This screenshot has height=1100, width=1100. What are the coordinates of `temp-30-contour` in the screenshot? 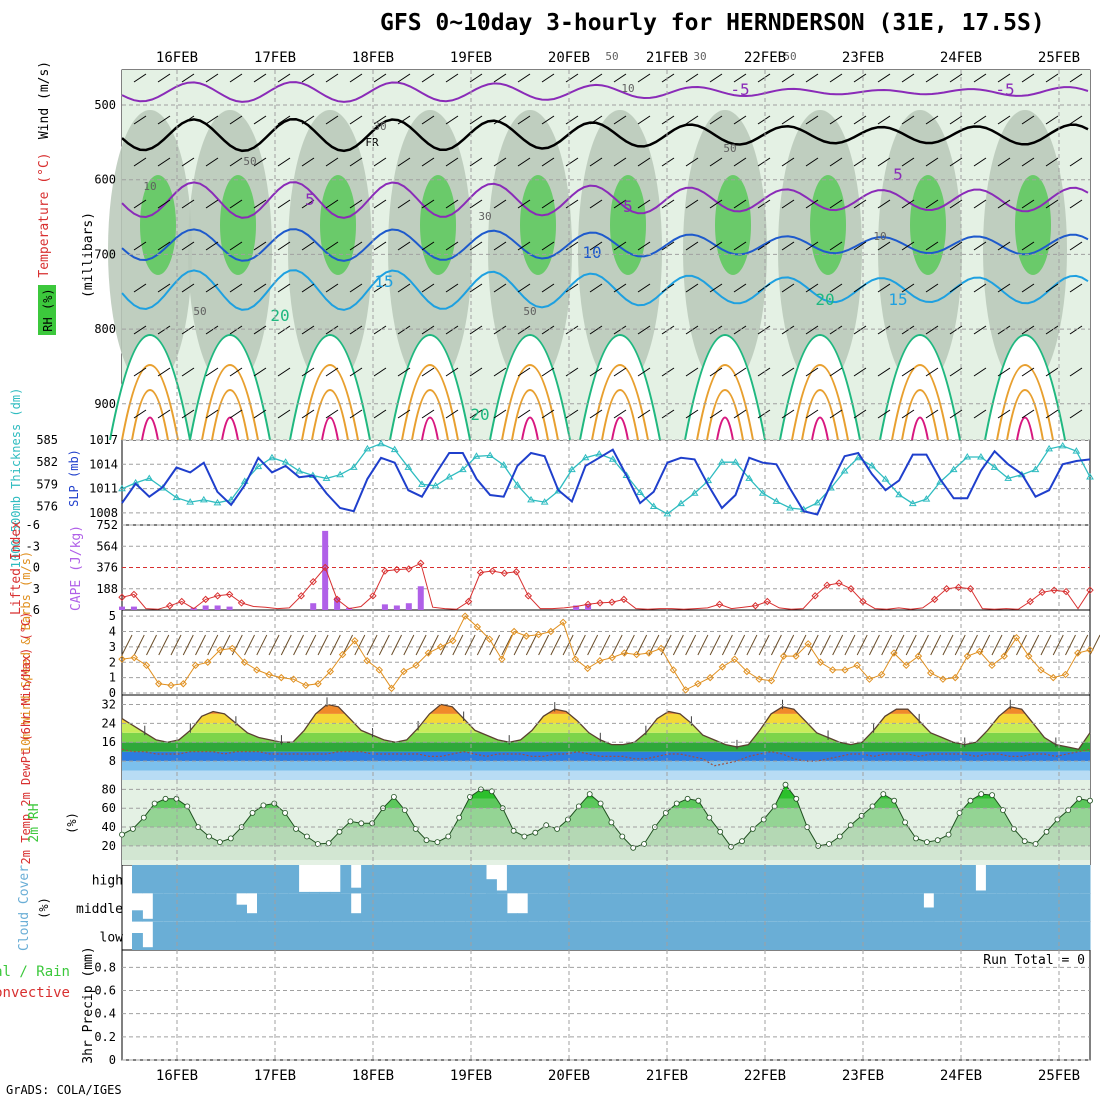 It's located at (725, 415).